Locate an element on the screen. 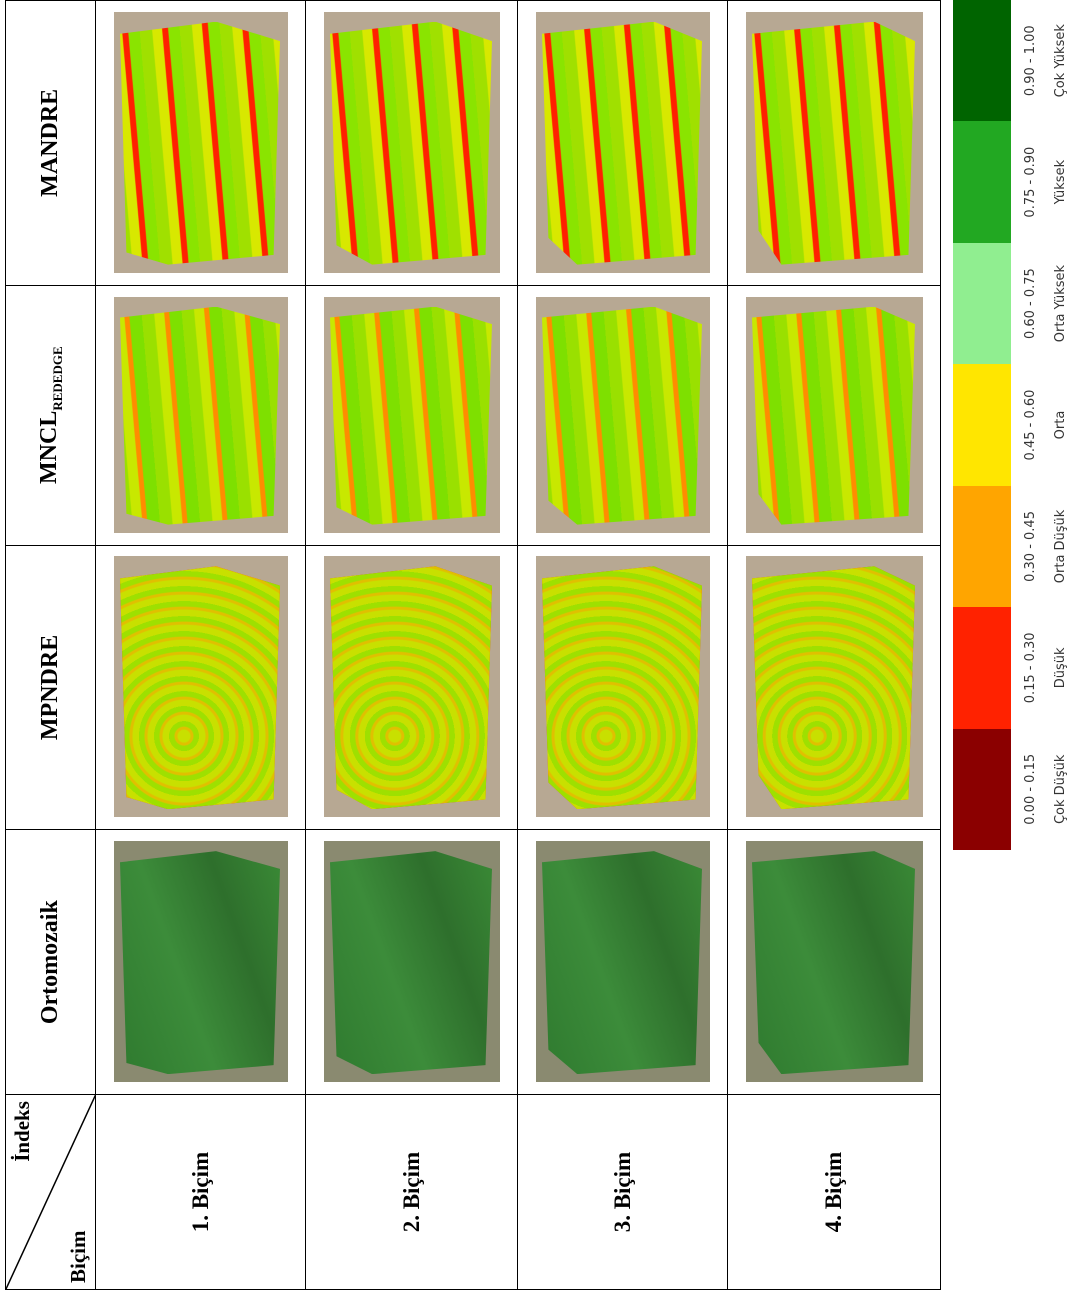  row-label: 1. Biçim is located at coordinates (200, 1192).